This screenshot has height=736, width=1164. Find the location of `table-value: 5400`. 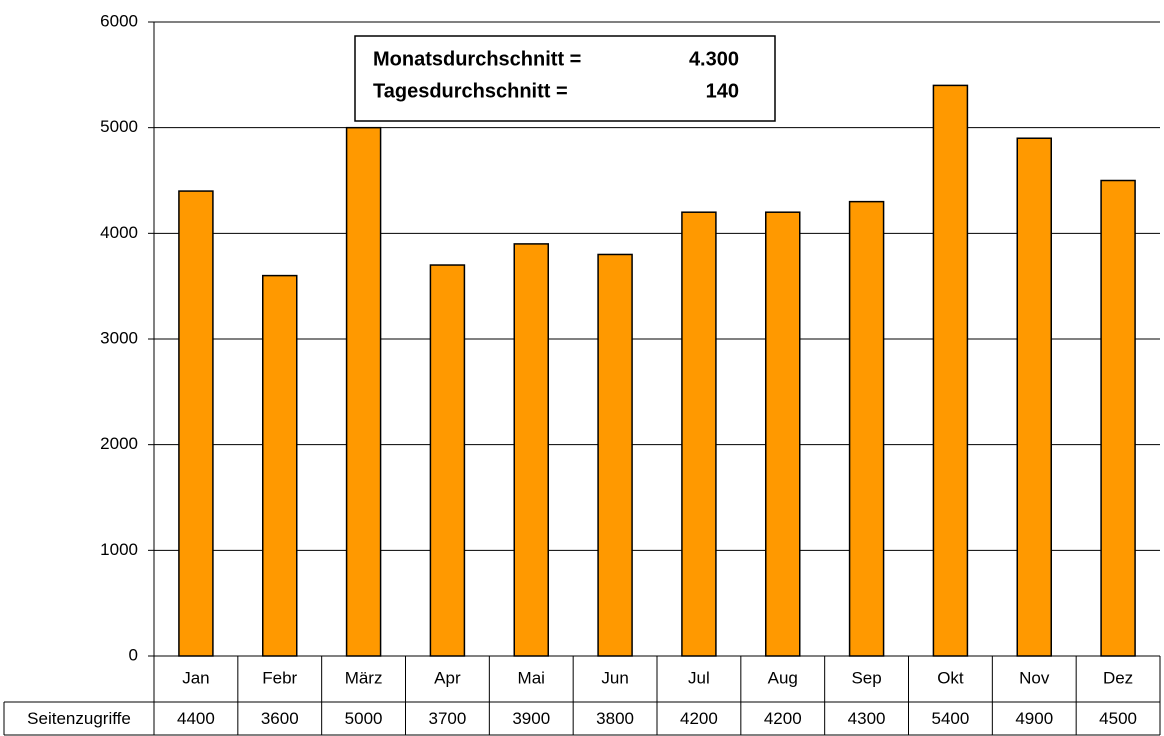

table-value: 5400 is located at coordinates (951, 718).